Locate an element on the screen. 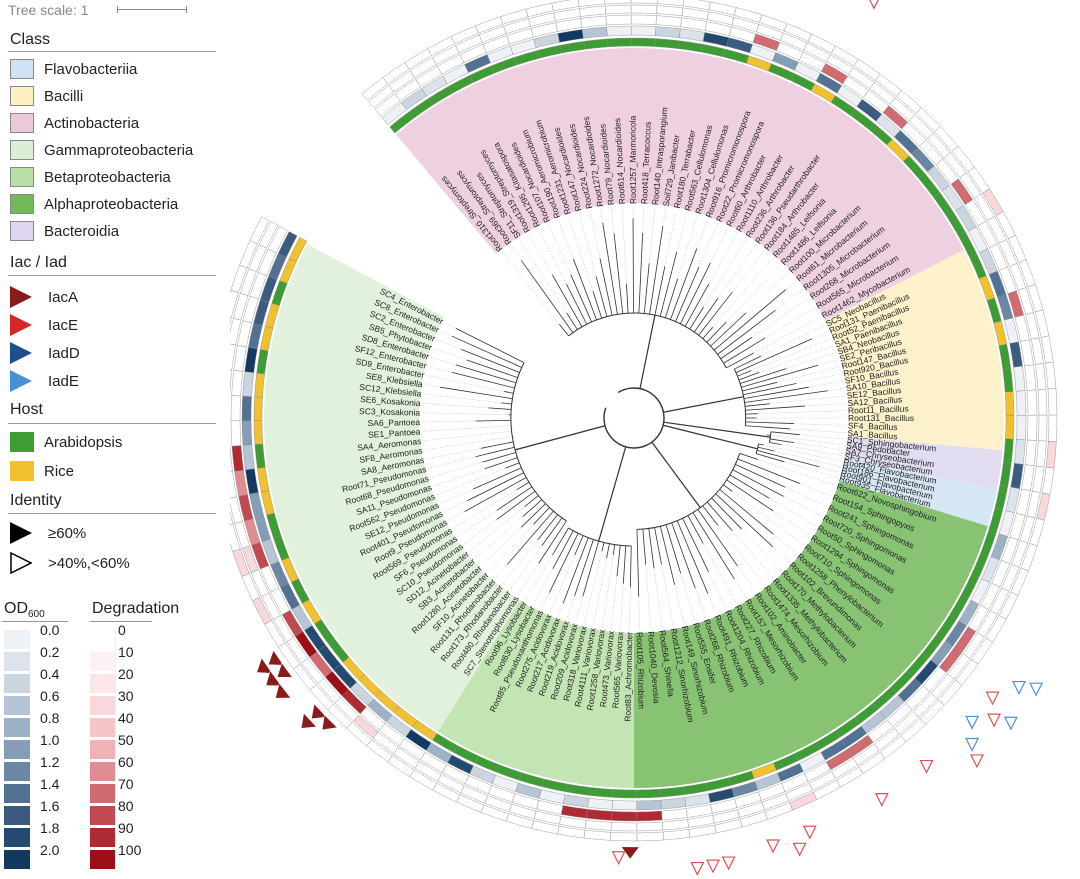 The image size is (1080, 879). class-legend-label: Bacilli is located at coordinates (64, 96).